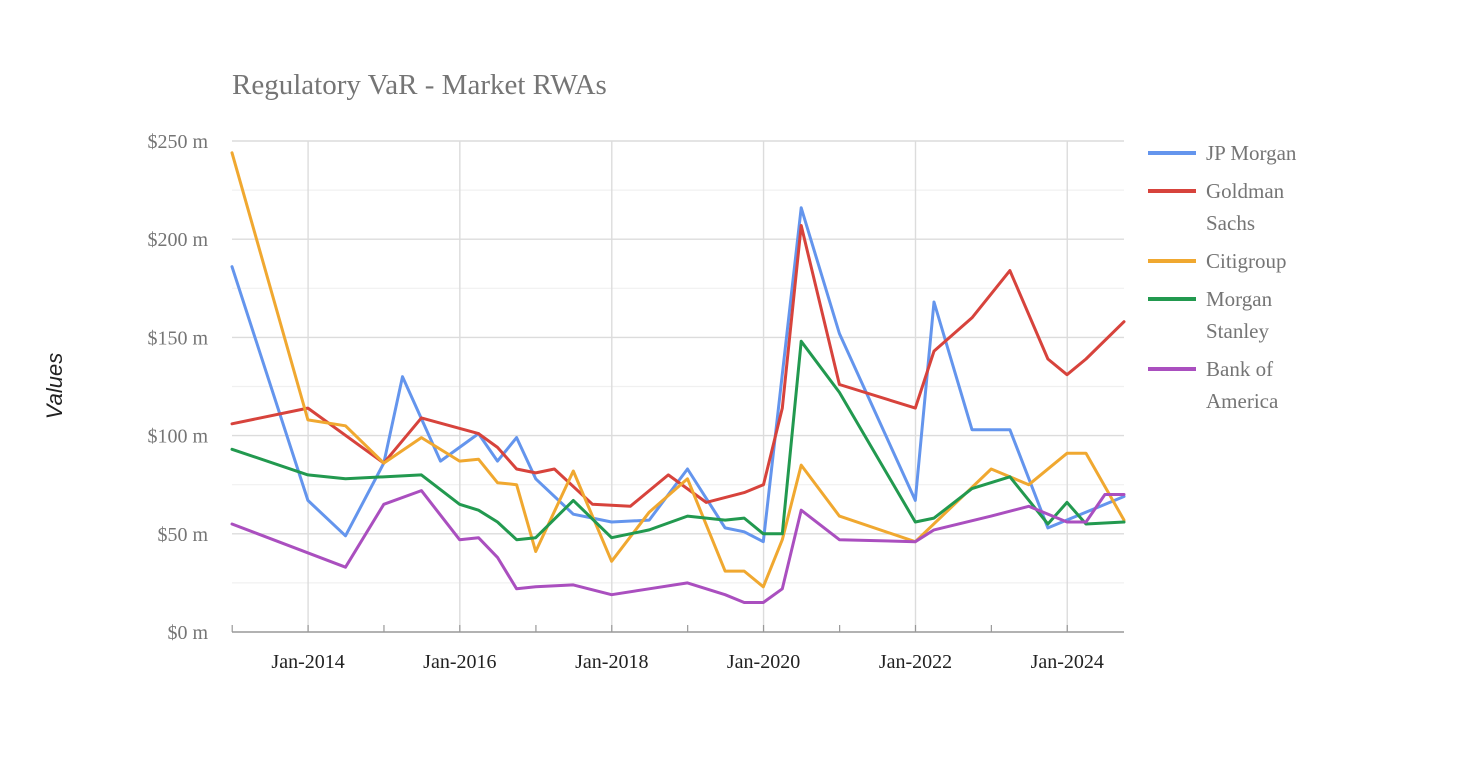 The height and width of the screenshot is (768, 1472). Describe the element at coordinates (1251, 153) in the screenshot. I see `legend-label: JP Morgan` at that location.